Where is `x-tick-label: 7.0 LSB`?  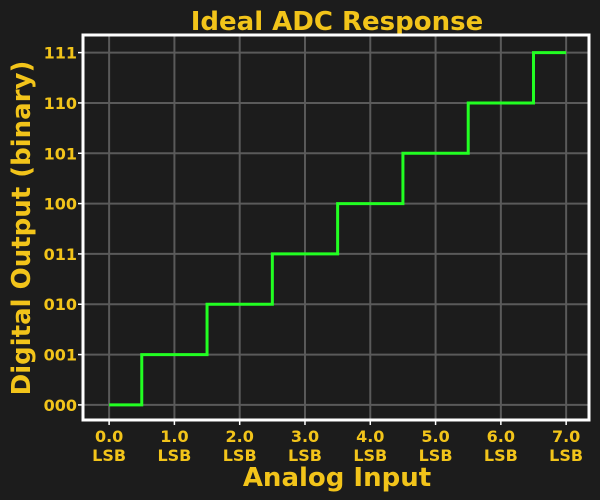 x-tick-label: 7.0 LSB is located at coordinates (566, 446).